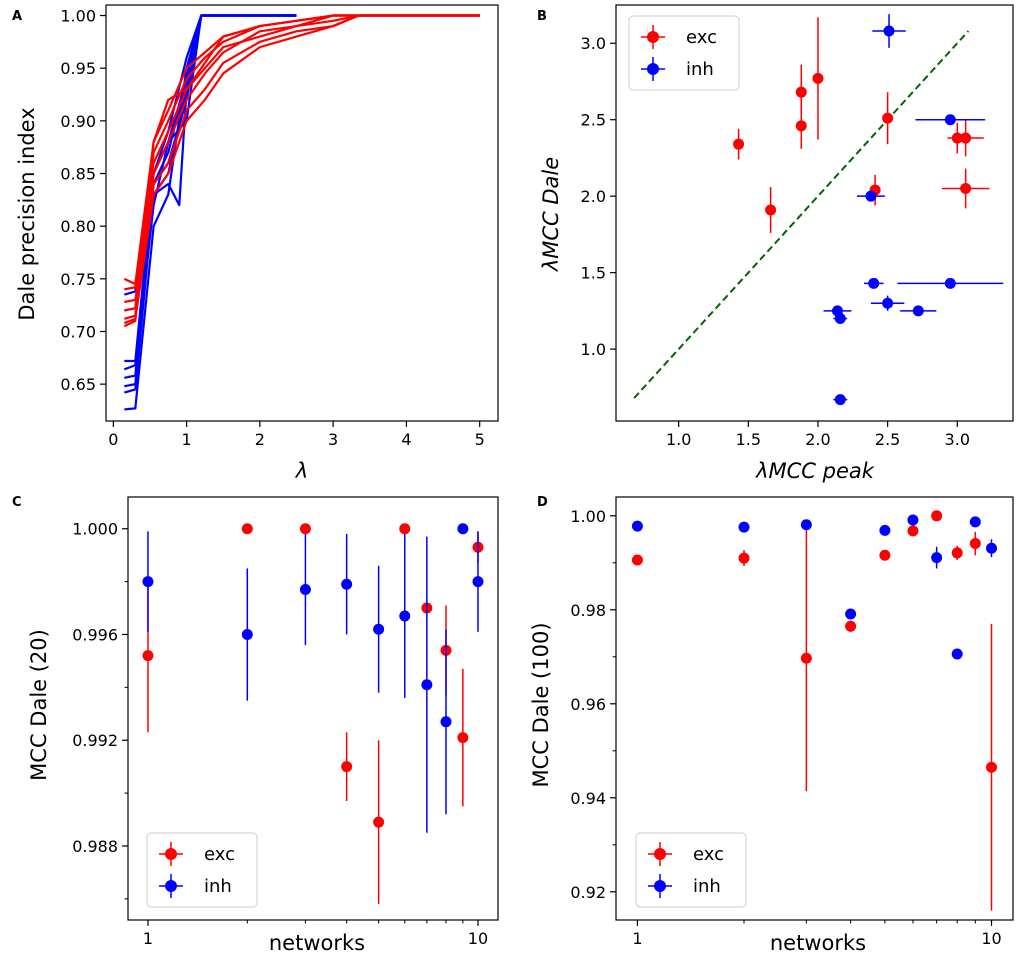 This screenshot has height=955, width=1021. Describe the element at coordinates (588, 892) in the screenshot. I see `panel-d-ytick-label: 0.92` at that location.